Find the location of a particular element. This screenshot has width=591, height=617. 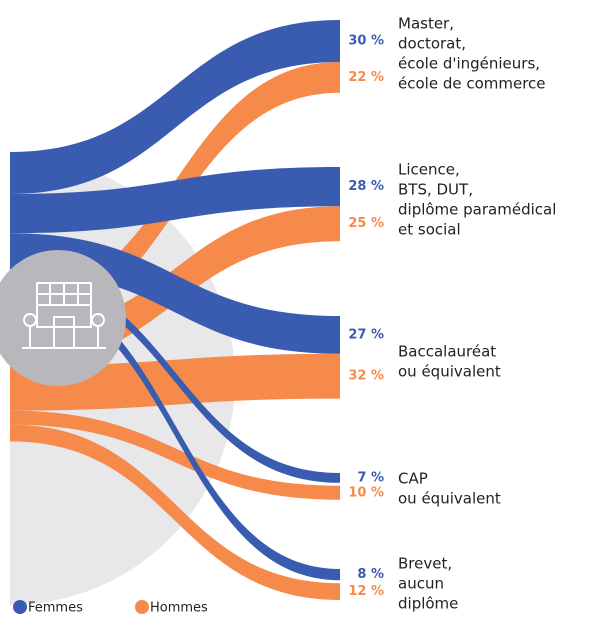

category-label: Brevet, is located at coordinates (425, 564).